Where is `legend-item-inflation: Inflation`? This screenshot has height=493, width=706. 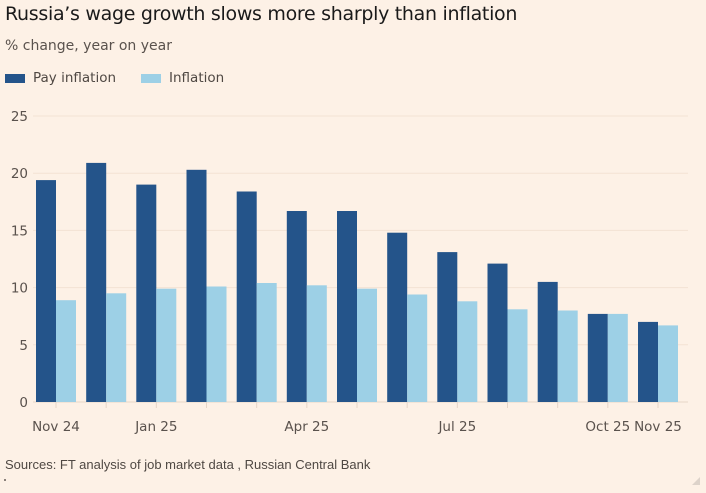
legend-item-inflation: Inflation is located at coordinates (182, 78).